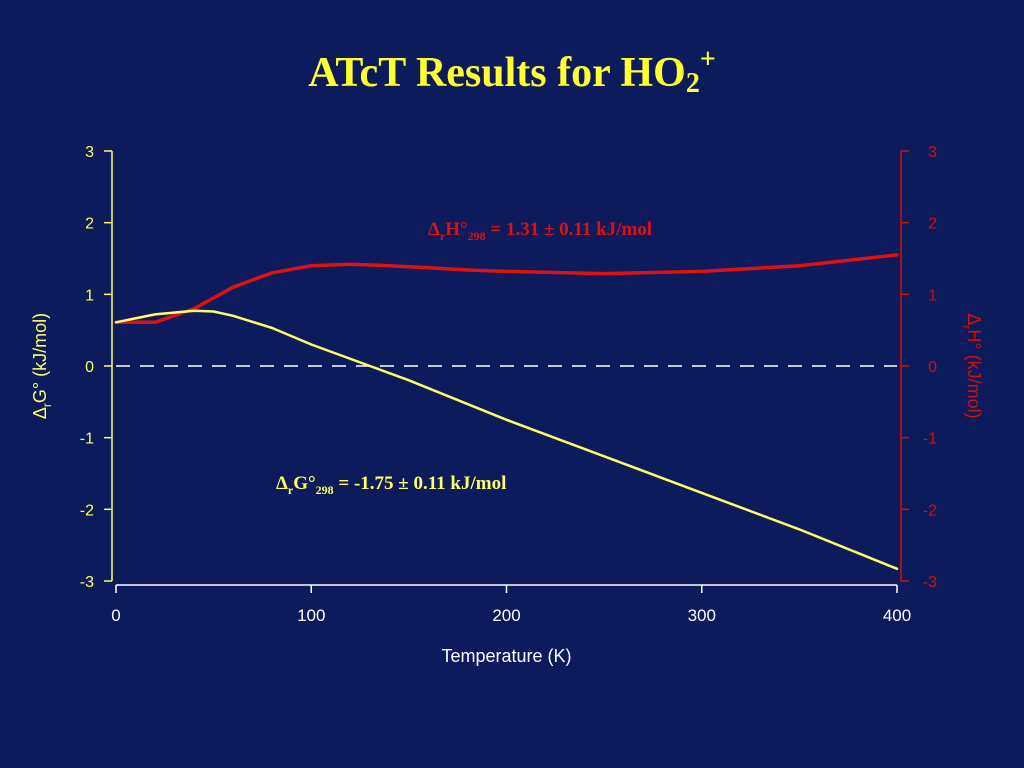 The width and height of the screenshot is (1024, 768). I want to click on slide-title: ATcT Results for HO2+, so click(512, 72).